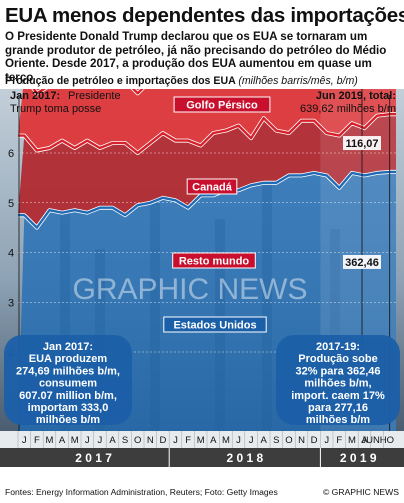  What do you see at coordinates (377, 440) in the screenshot?
I see `month-tick-label: JUNHO` at bounding box center [377, 440].